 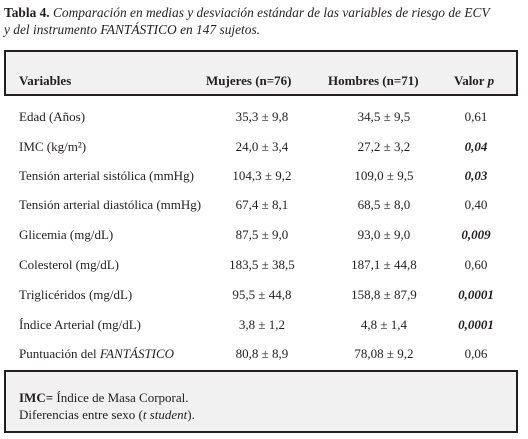 What do you see at coordinates (384, 294) in the screenshot?
I see `cell-hombres: 158,8 ± 87,9` at bounding box center [384, 294].